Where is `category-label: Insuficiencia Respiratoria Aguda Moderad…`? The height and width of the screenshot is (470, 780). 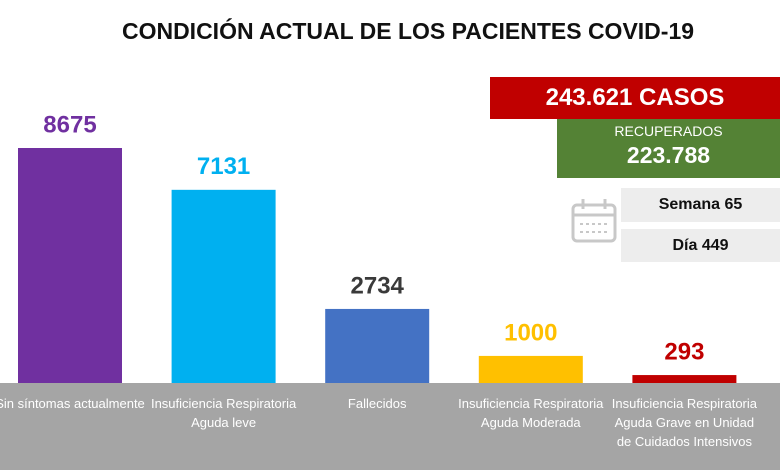
category-label: Insuficiencia Respiratoria Aguda Moderad… is located at coordinates (531, 413).